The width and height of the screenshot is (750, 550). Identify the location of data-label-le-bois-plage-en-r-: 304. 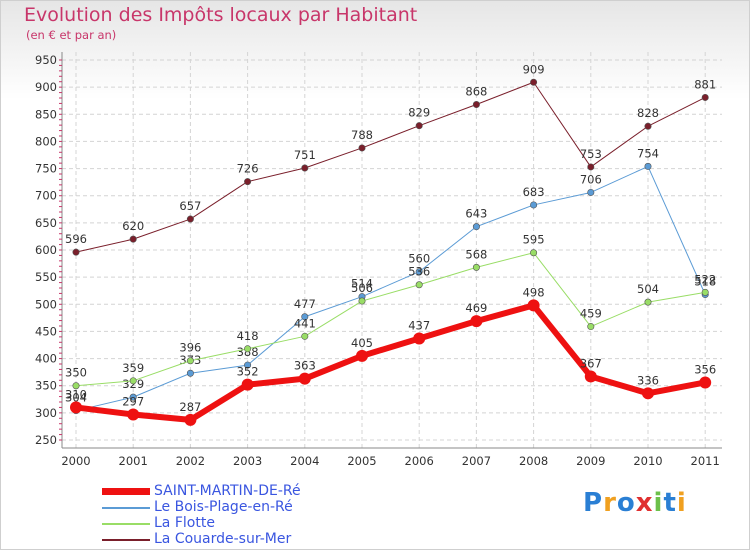
(76, 398).